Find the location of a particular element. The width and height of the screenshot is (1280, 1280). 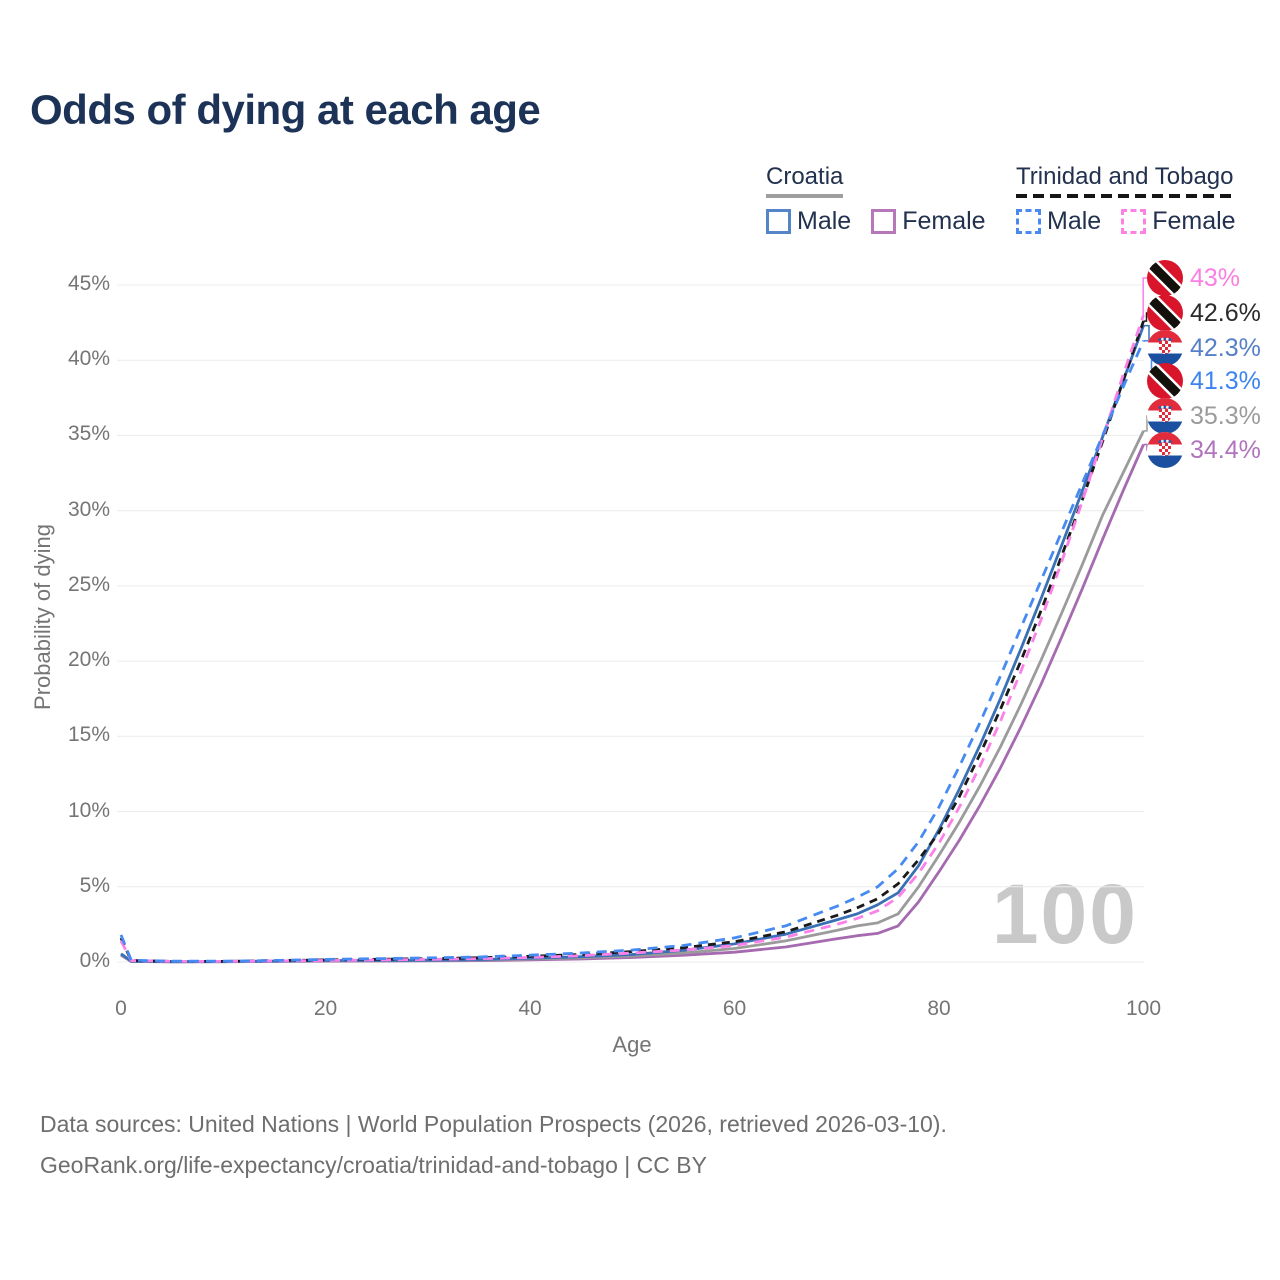

croatia-line-swatch is located at coordinates (805, 196).